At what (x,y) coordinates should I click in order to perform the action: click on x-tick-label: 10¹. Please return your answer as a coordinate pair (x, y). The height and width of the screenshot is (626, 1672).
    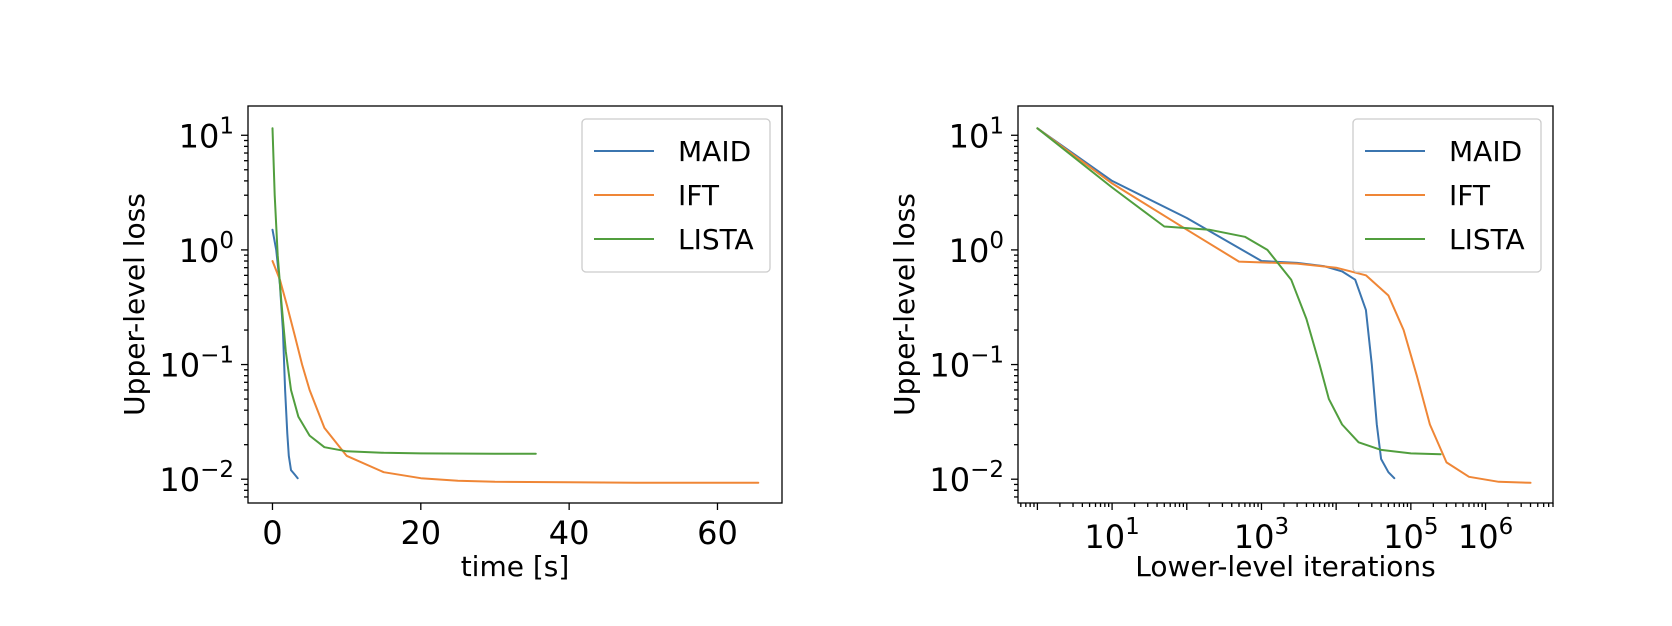
    Looking at the image, I should click on (1111, 535).